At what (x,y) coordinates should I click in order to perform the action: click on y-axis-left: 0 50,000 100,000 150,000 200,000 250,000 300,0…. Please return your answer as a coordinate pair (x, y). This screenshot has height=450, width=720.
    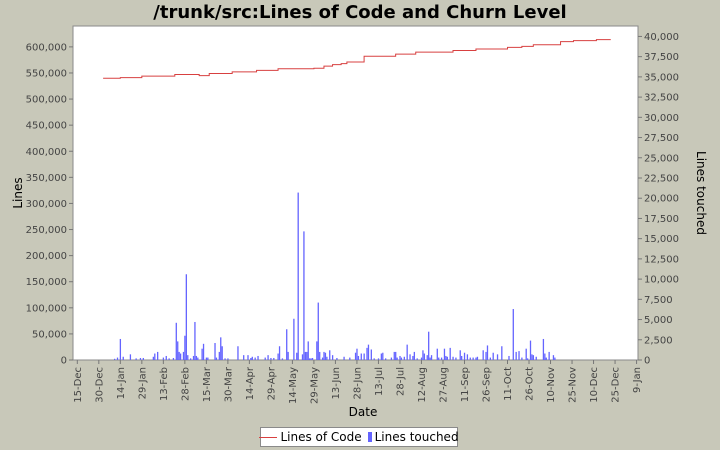
    Looking at the image, I should click on (49, 204).